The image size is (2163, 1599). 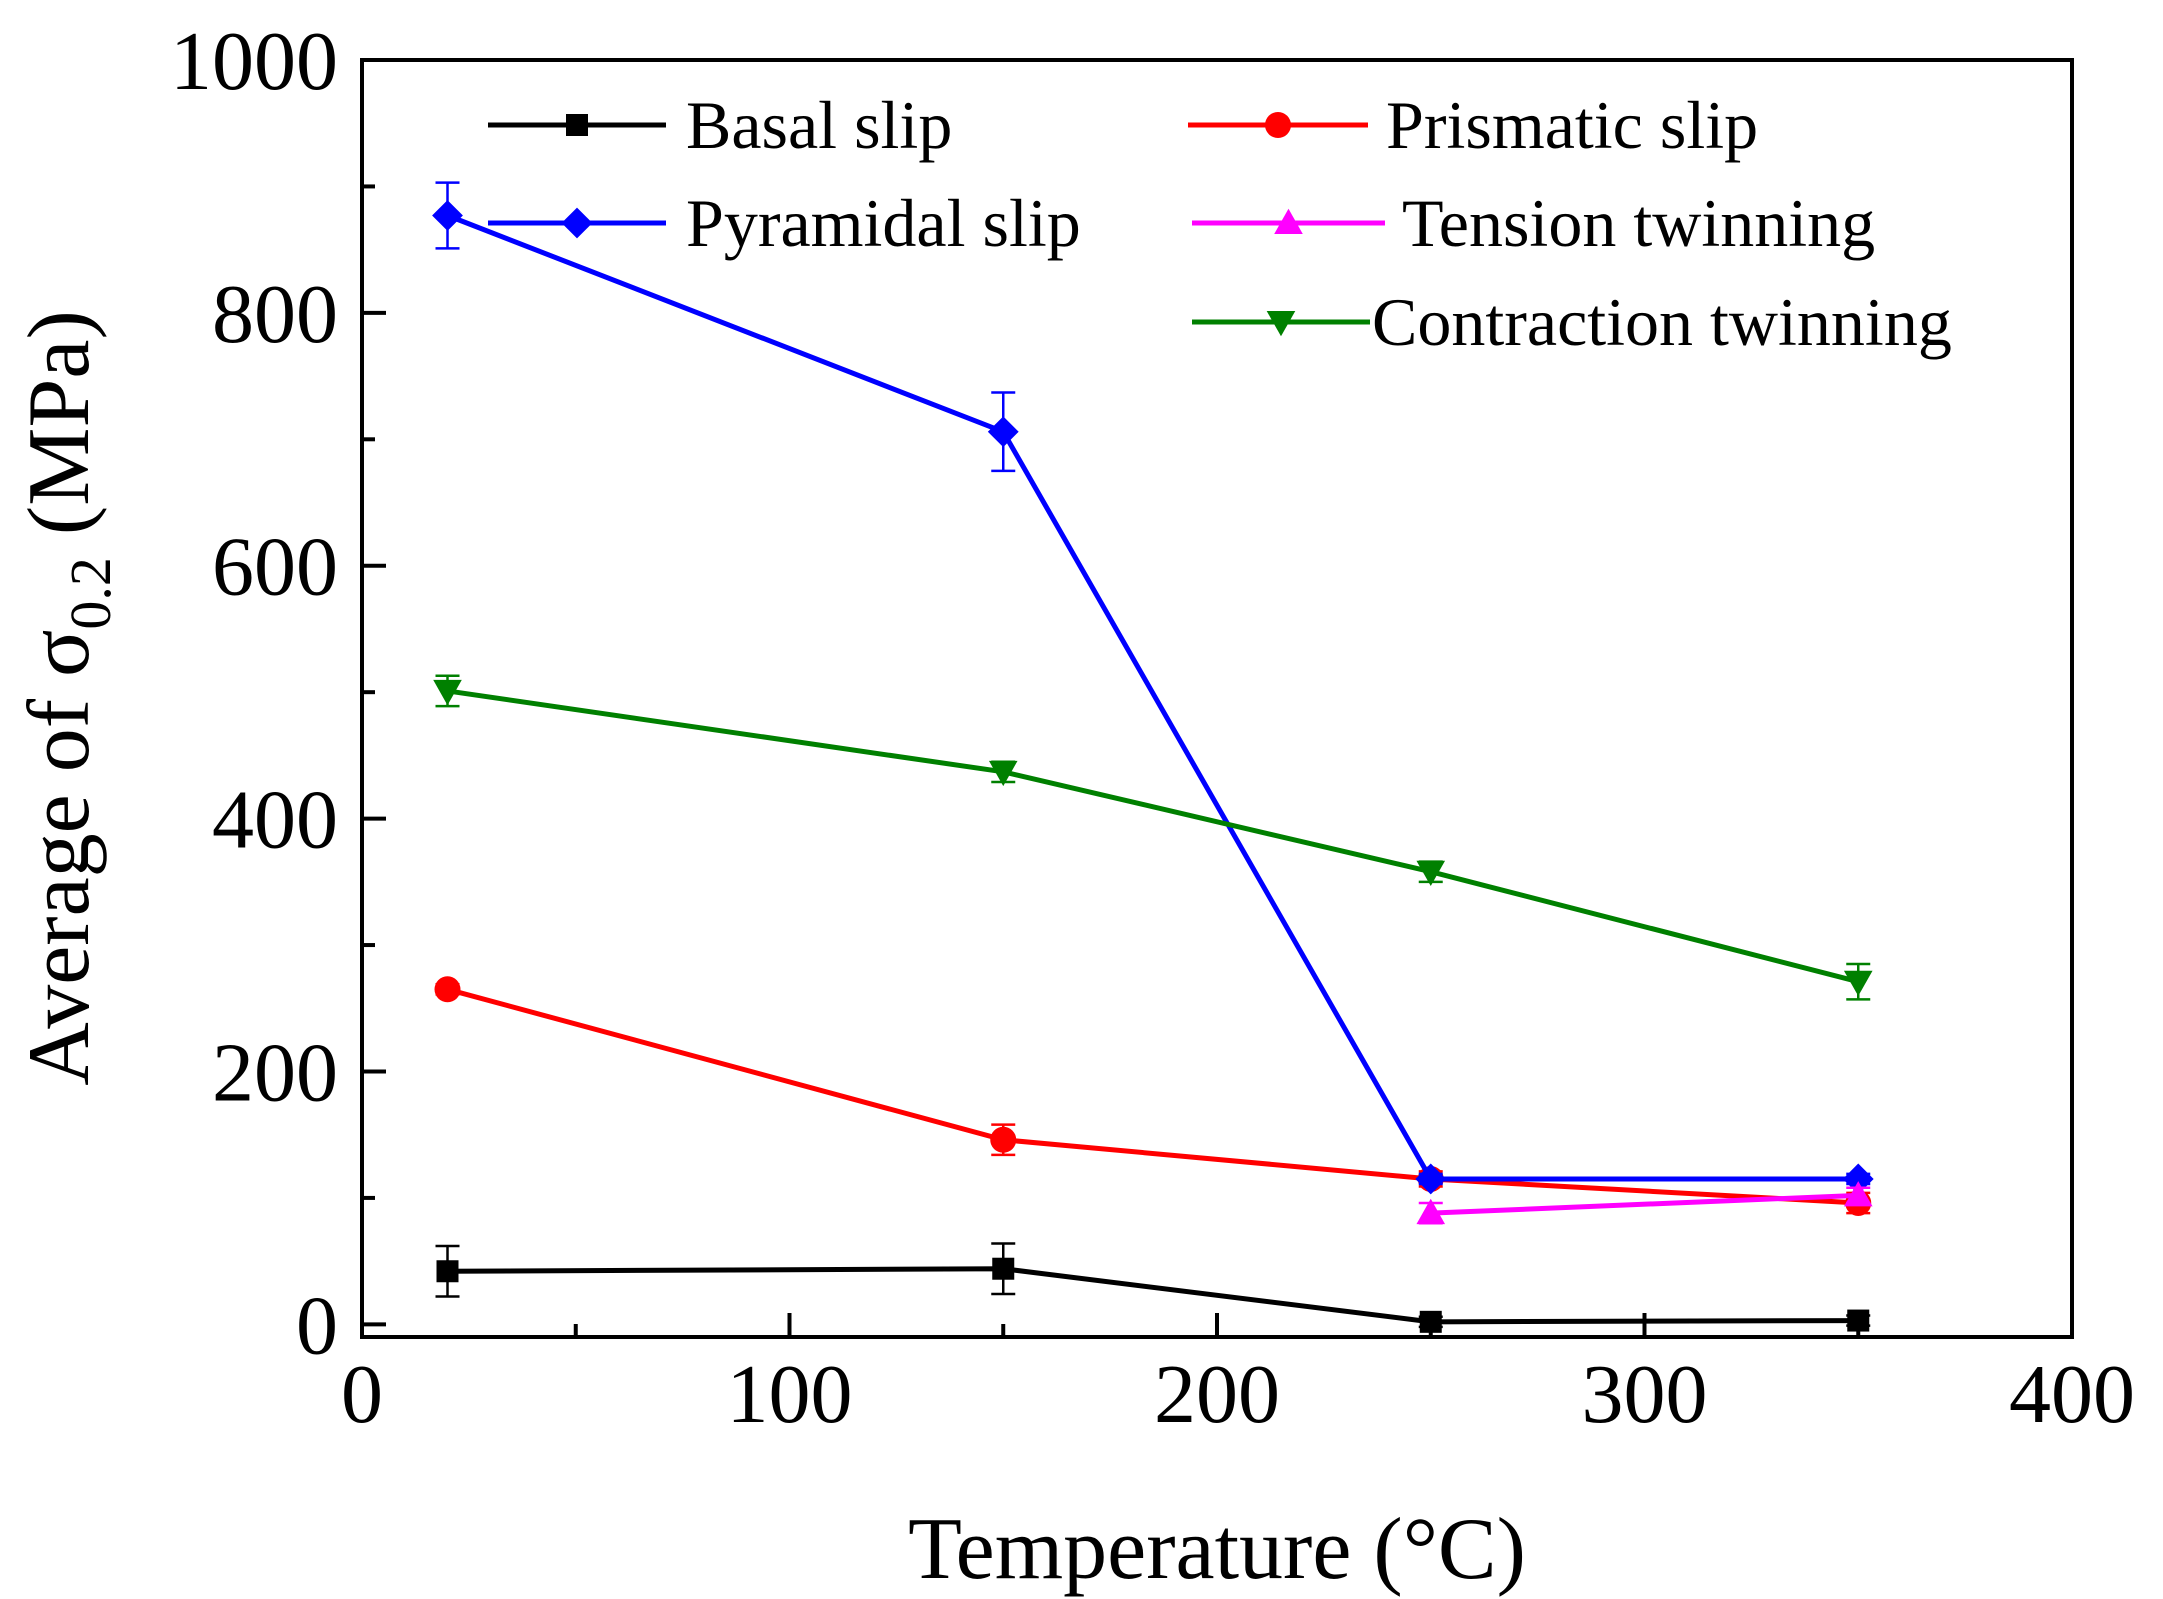 What do you see at coordinates (275, 314) in the screenshot?
I see `y-tick-label: 800` at bounding box center [275, 314].